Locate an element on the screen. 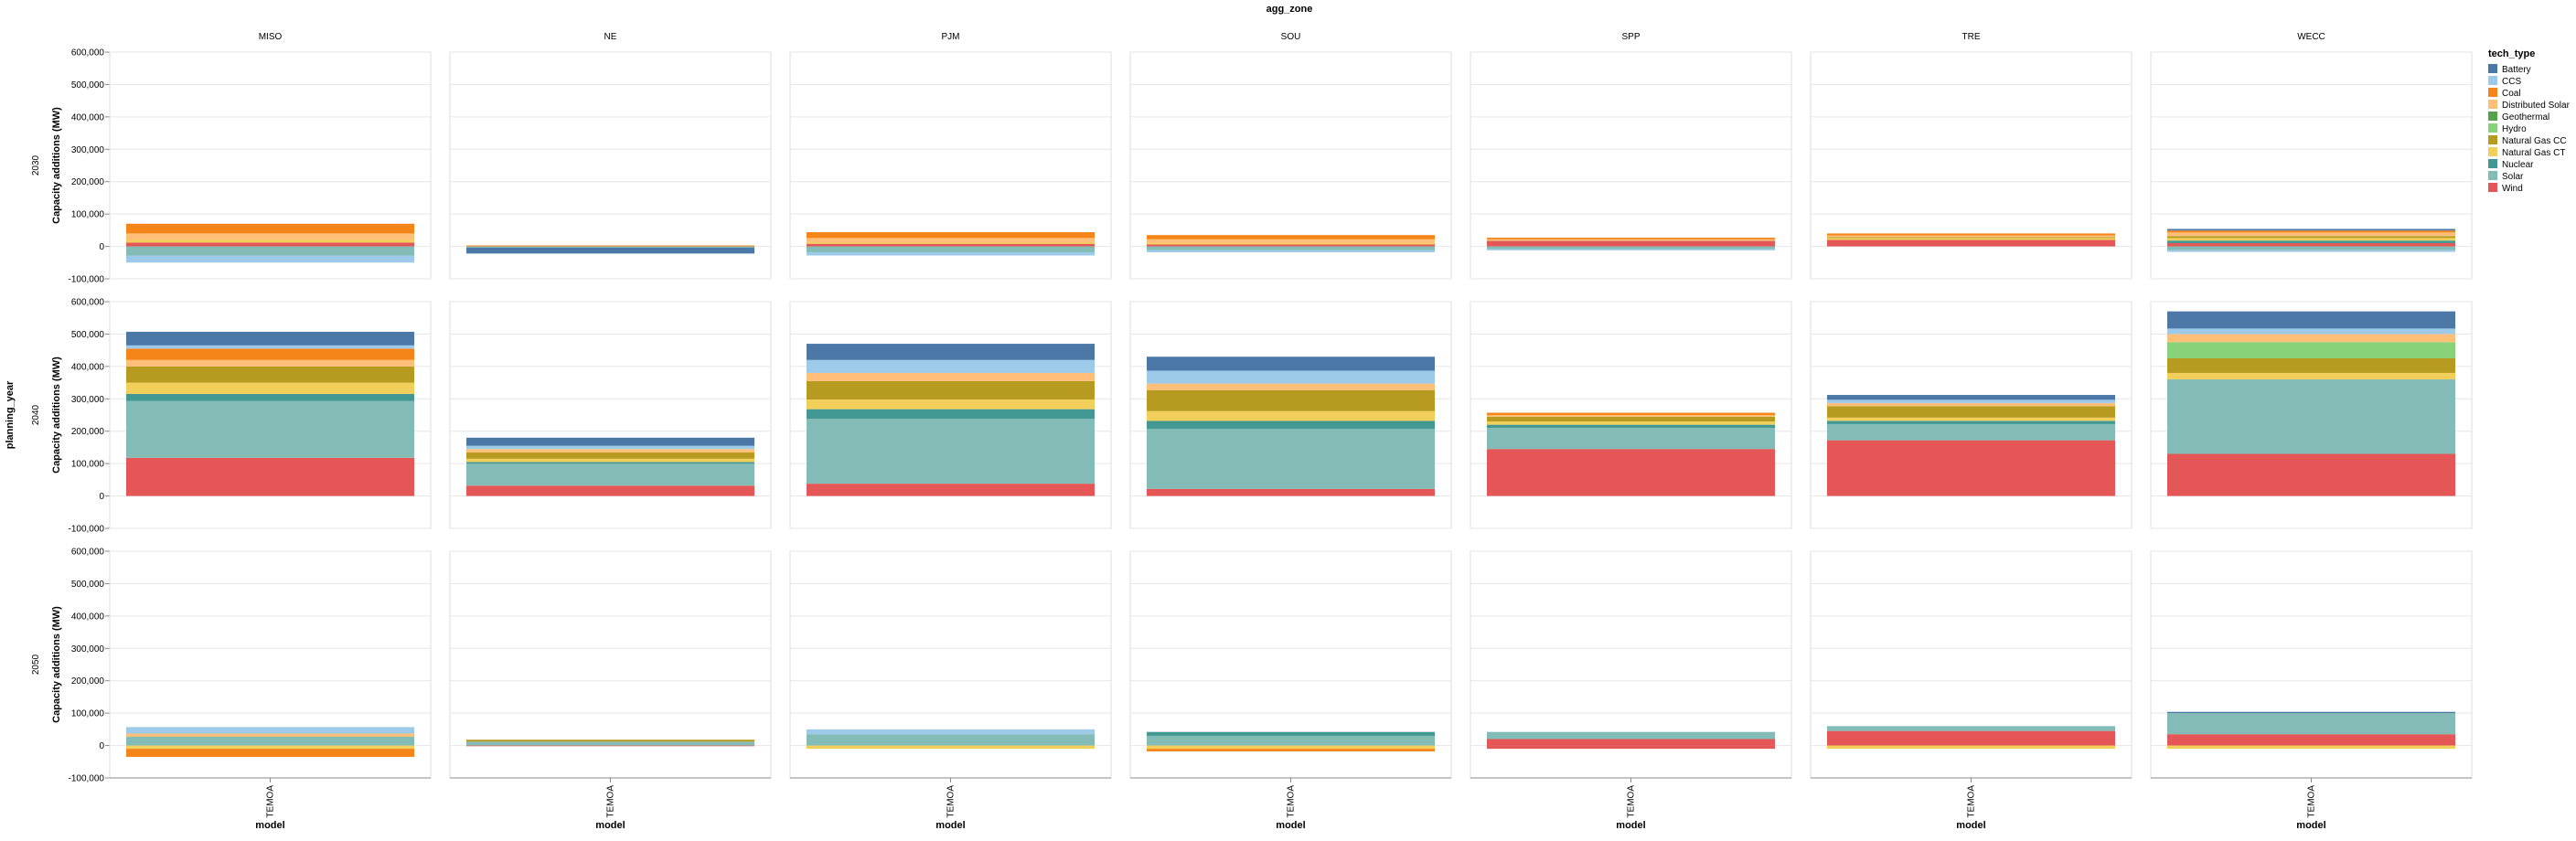 Image resolution: width=2576 pixels, height=841 pixels. legend-swatch-solar is located at coordinates (2492, 176).